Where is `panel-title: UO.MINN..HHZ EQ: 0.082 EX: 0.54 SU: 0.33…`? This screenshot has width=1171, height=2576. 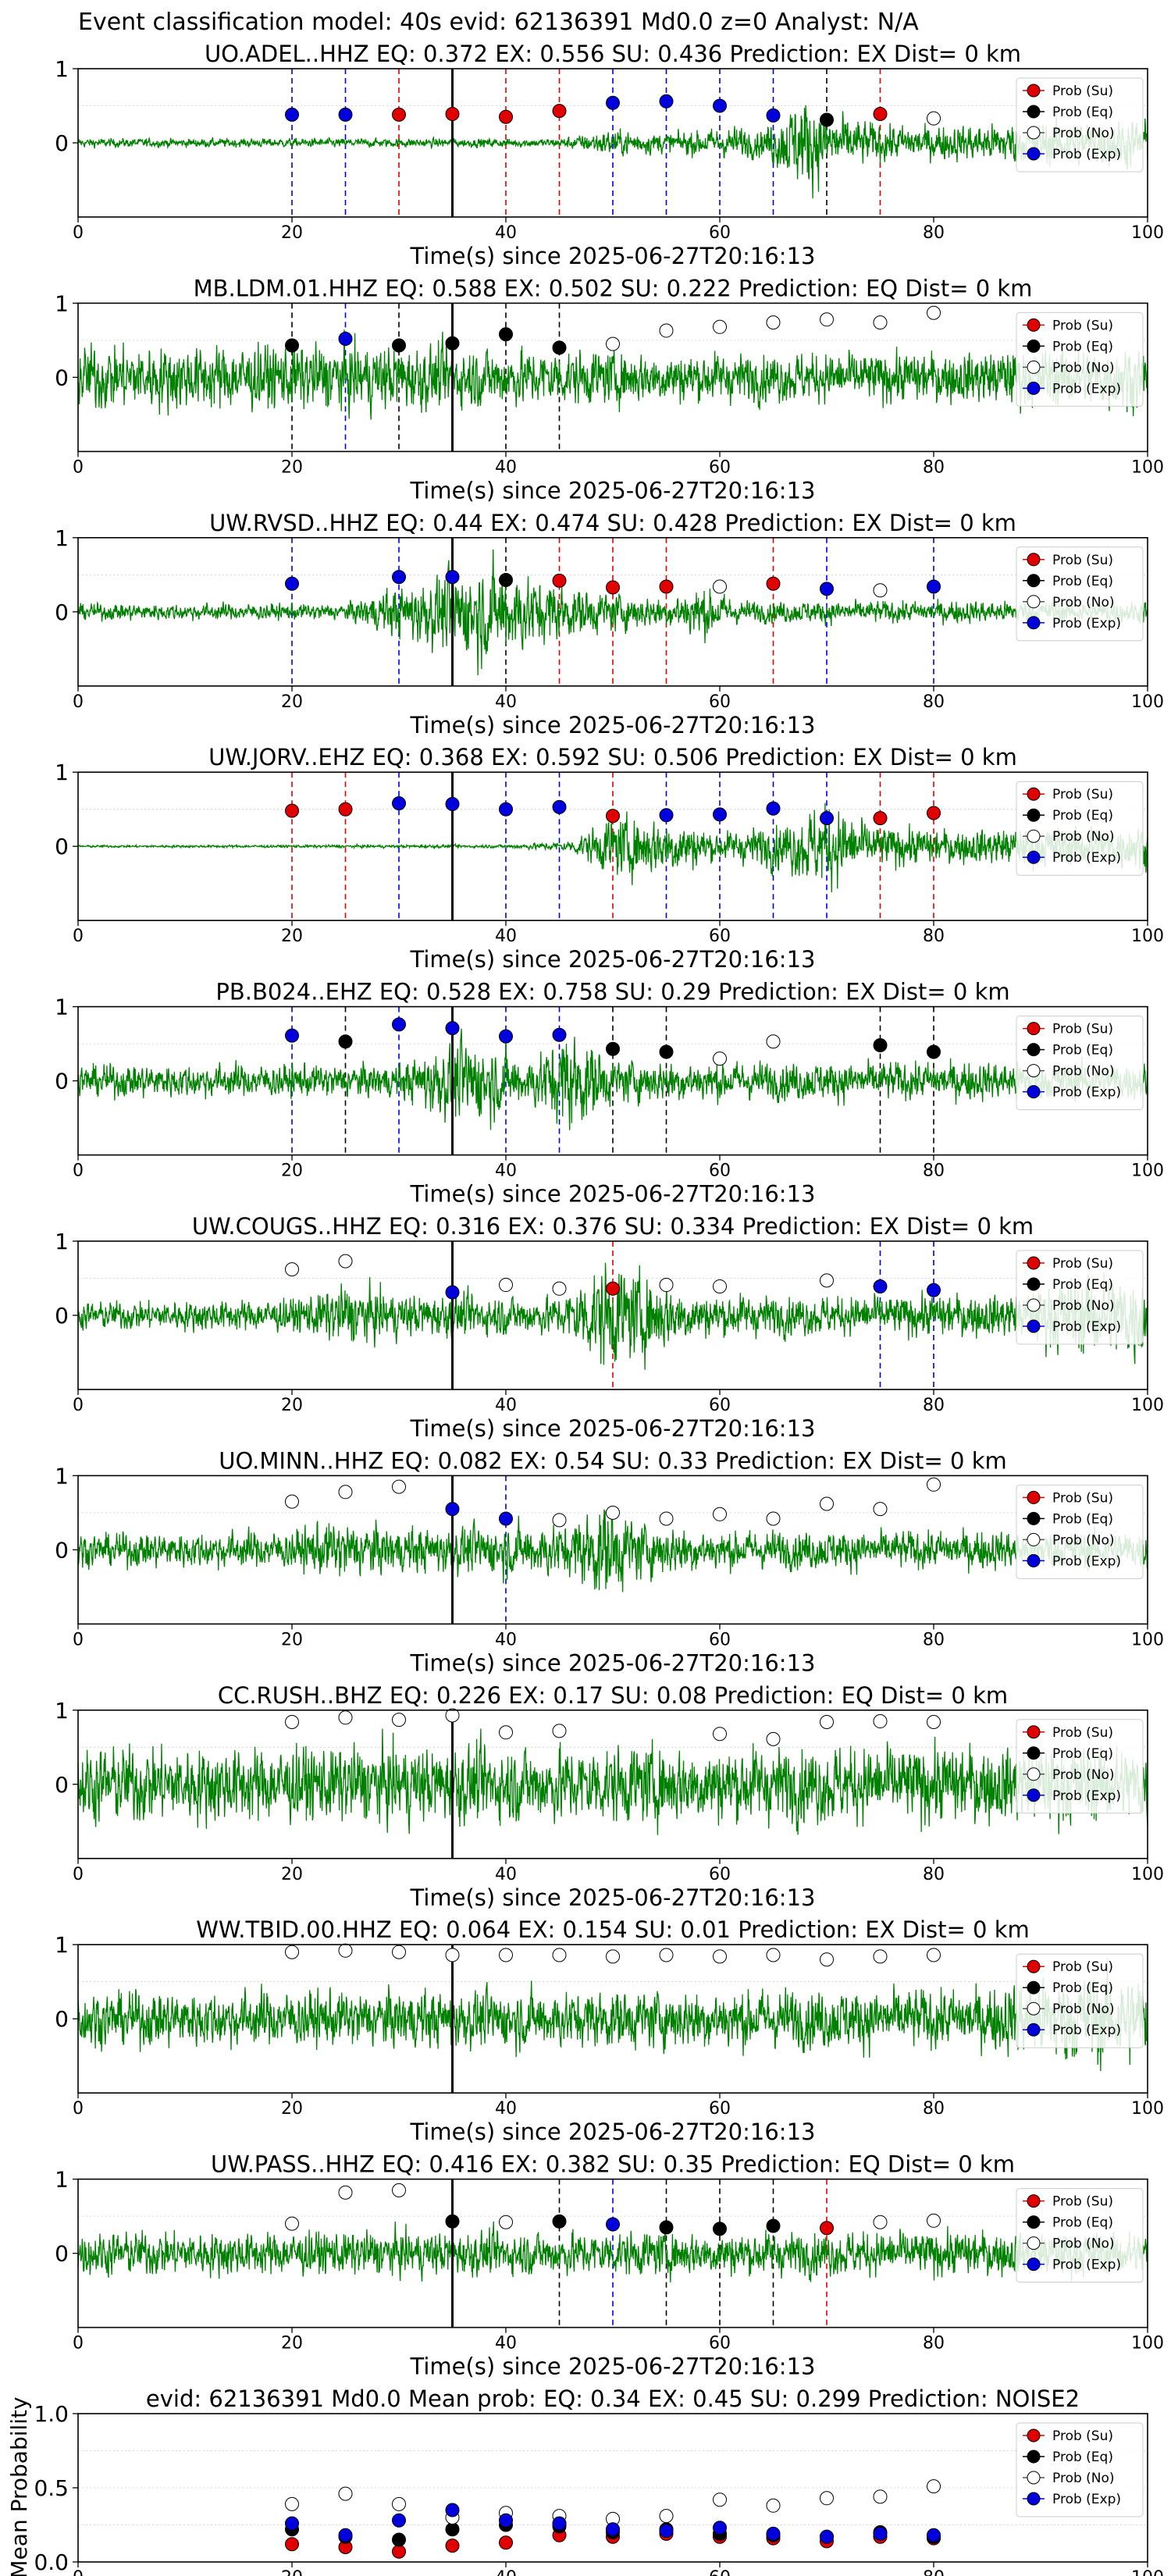 panel-title: UO.MINN..HHZ EQ: 0.082 EX: 0.54 SU: 0.33… is located at coordinates (613, 1460).